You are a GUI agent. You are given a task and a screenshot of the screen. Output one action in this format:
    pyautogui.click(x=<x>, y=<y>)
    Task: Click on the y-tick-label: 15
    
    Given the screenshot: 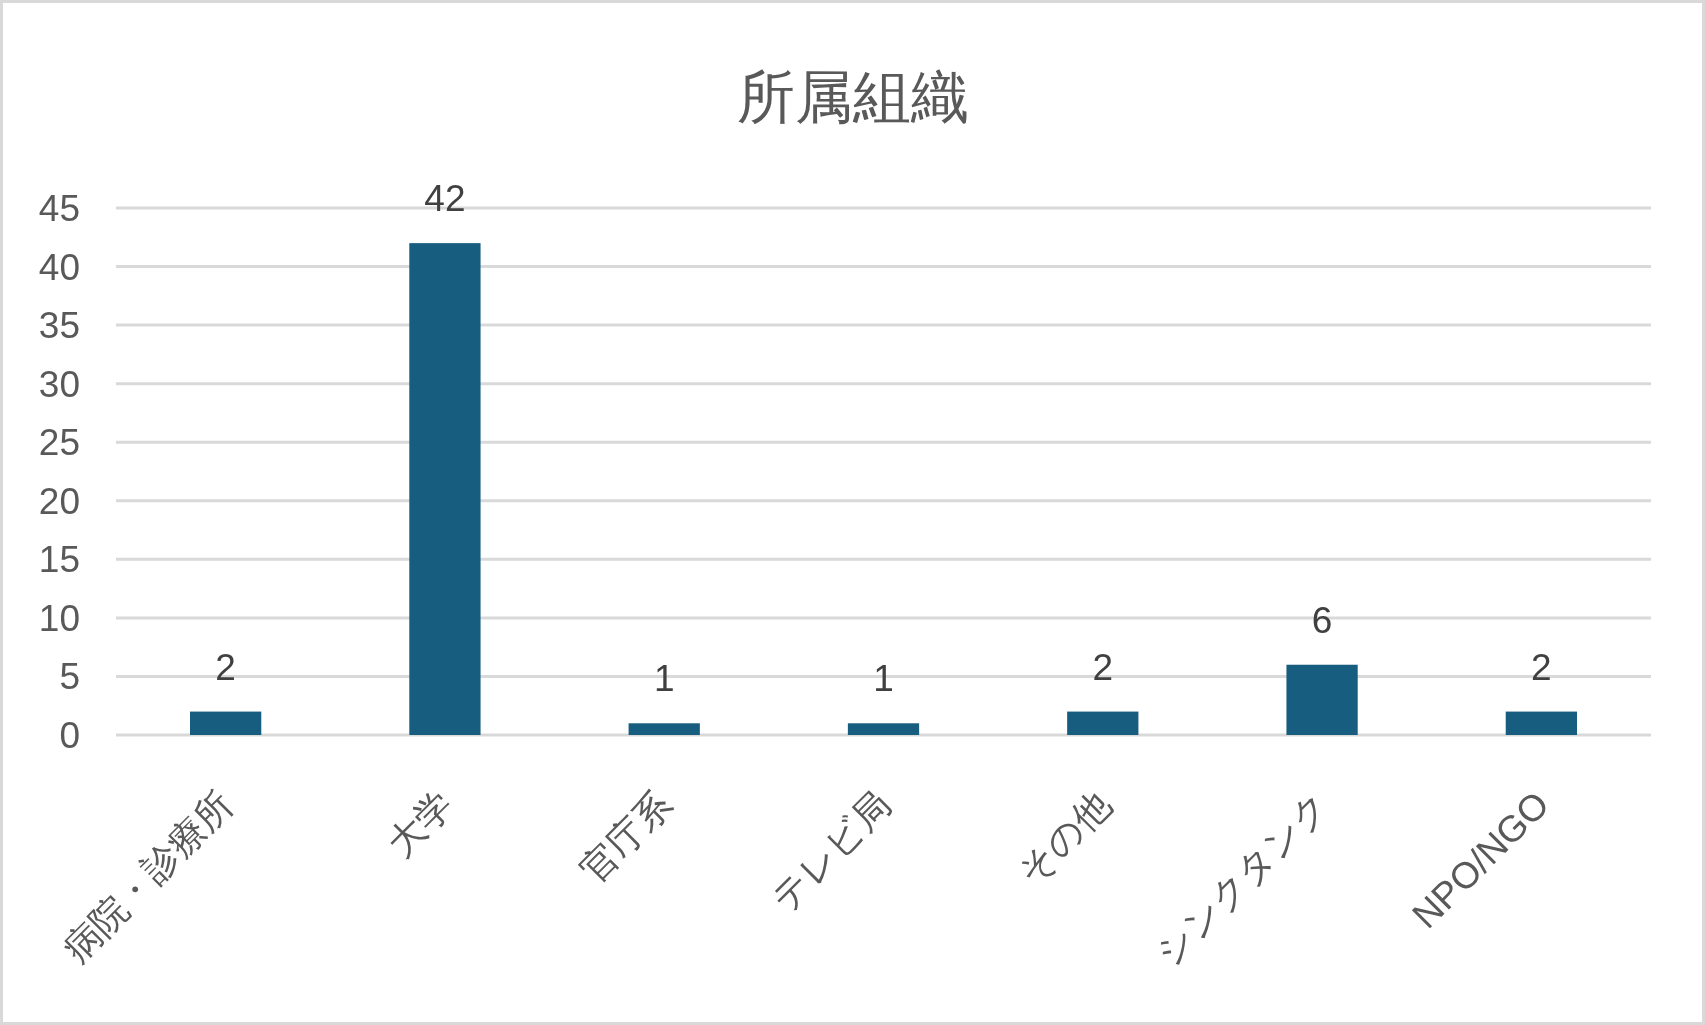 What is the action you would take?
    pyautogui.click(x=59, y=560)
    